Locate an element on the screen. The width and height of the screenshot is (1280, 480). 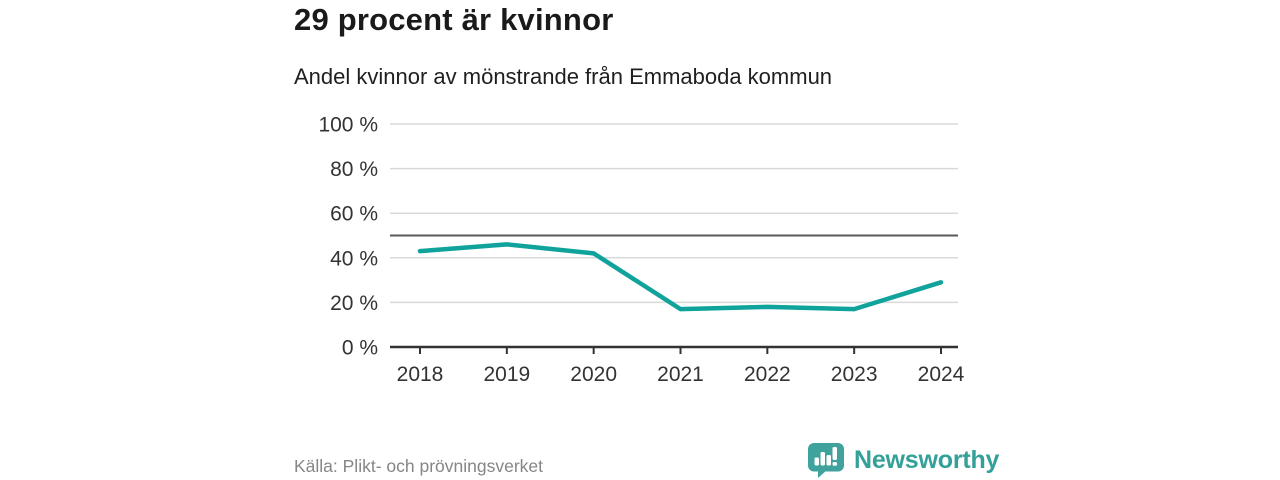
newsworthy-logo: Newsworthy is located at coordinates (902, 460).